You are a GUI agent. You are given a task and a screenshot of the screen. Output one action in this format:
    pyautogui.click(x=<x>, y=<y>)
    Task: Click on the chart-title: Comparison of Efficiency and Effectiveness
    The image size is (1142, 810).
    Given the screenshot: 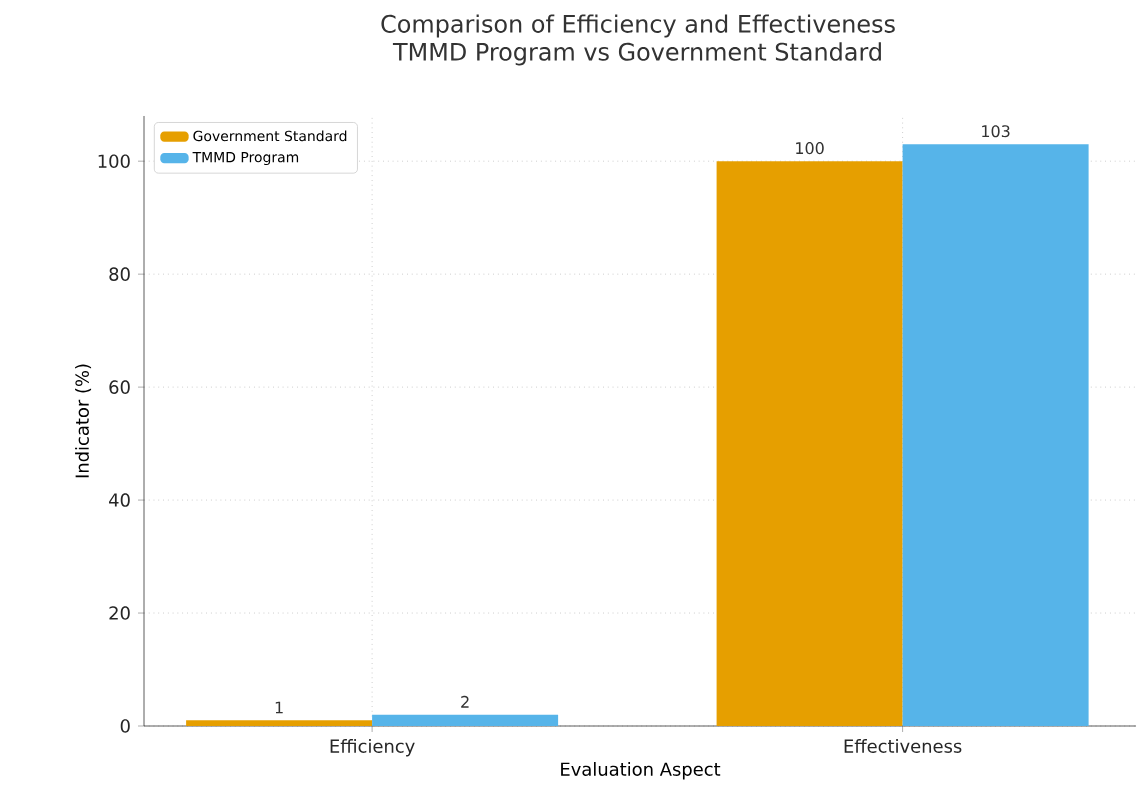 What is the action you would take?
    pyautogui.click(x=638, y=26)
    